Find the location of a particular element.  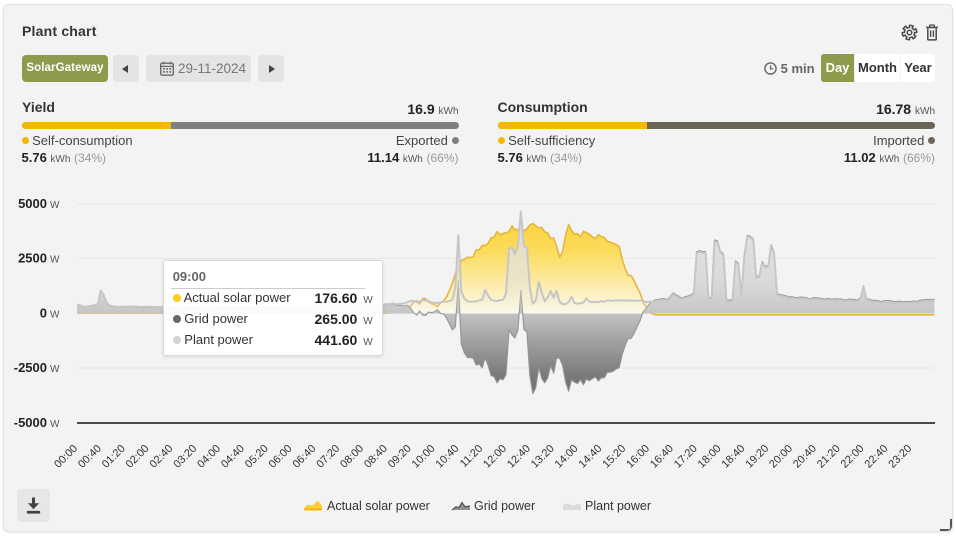

svg-text: 14:00 is located at coordinates (567, 457).